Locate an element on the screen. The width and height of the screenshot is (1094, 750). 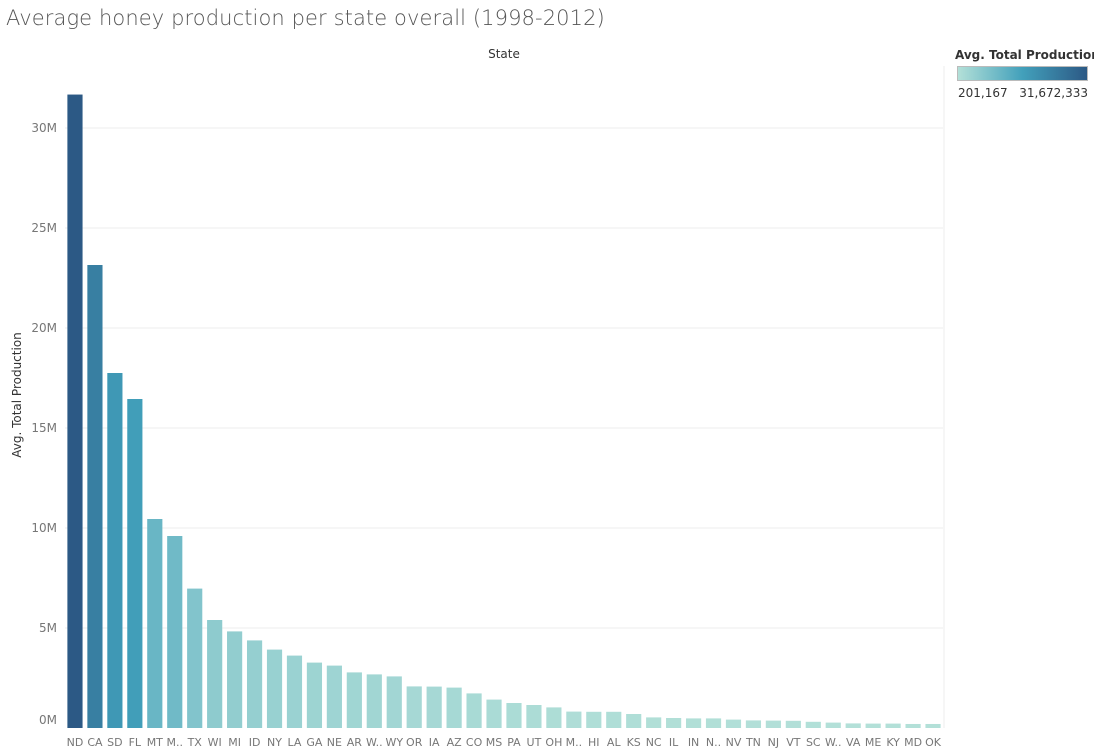
y-tick-label: 30M is located at coordinates (44, 128).